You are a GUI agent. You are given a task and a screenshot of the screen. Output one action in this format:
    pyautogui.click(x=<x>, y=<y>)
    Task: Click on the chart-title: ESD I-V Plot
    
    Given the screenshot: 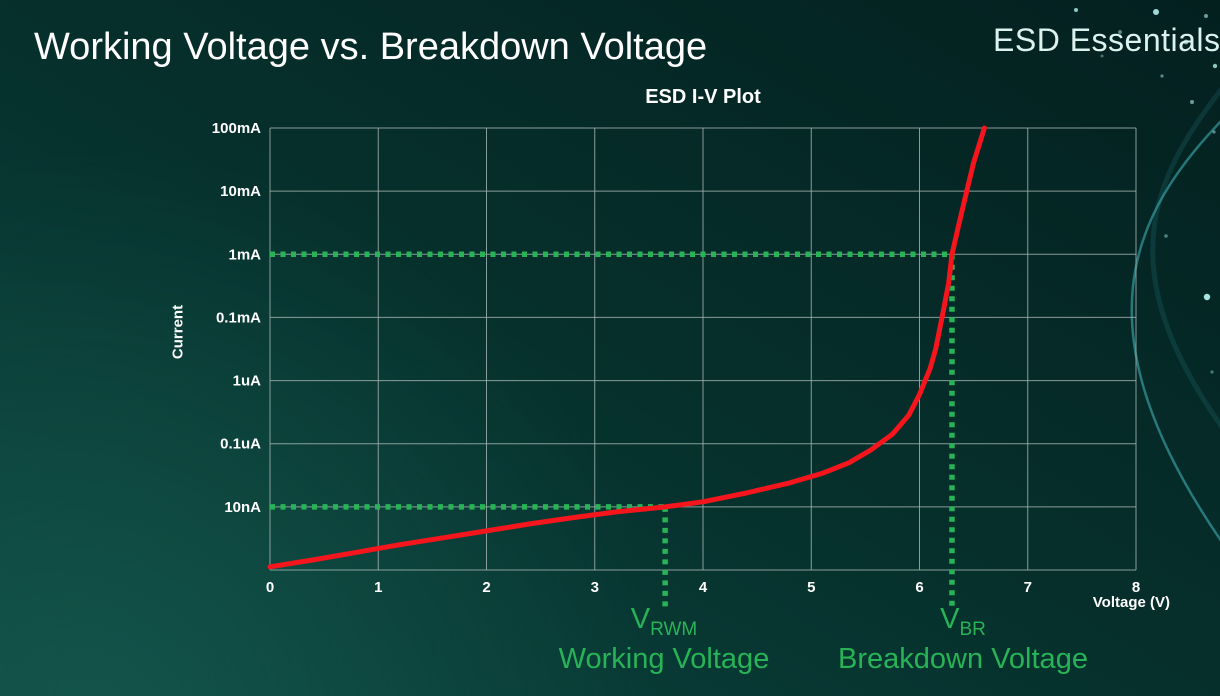 What is the action you would take?
    pyautogui.click(x=703, y=97)
    